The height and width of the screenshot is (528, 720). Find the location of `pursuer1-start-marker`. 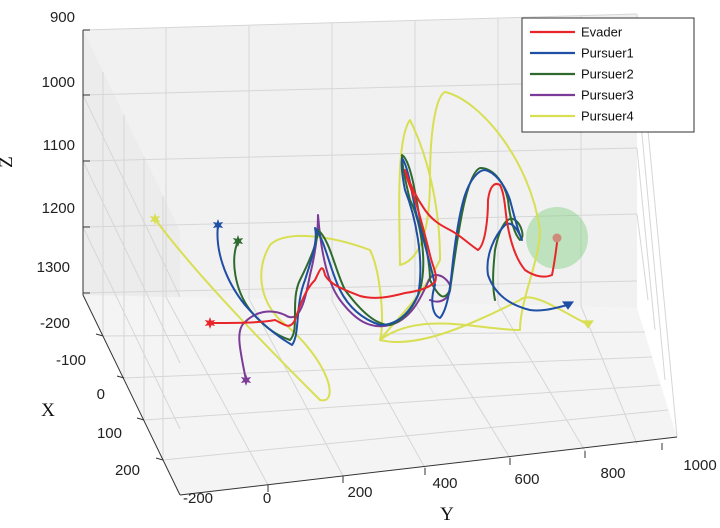

pursuer1-start-marker is located at coordinates (218, 225).